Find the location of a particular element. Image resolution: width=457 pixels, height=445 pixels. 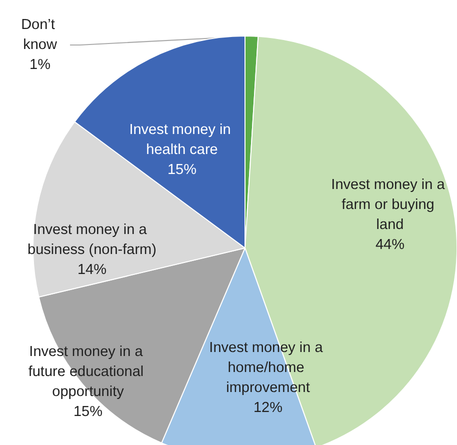

slice-label: Invest money in health care is located at coordinates (182, 140).